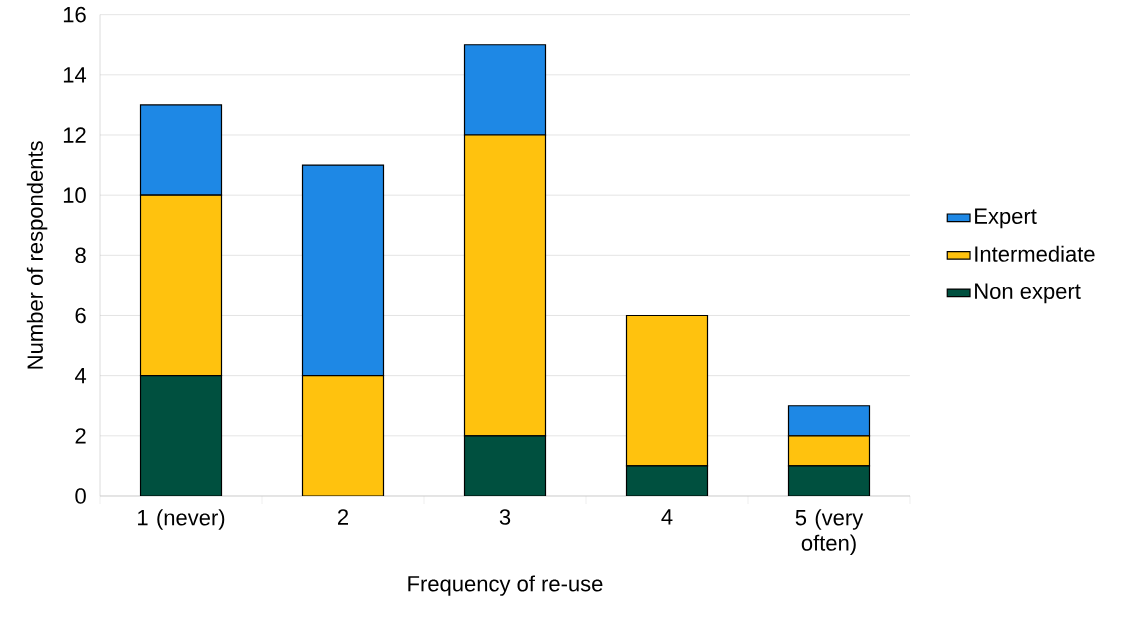  I want to click on y-axis-title: Number of respondents, so click(37, 255).